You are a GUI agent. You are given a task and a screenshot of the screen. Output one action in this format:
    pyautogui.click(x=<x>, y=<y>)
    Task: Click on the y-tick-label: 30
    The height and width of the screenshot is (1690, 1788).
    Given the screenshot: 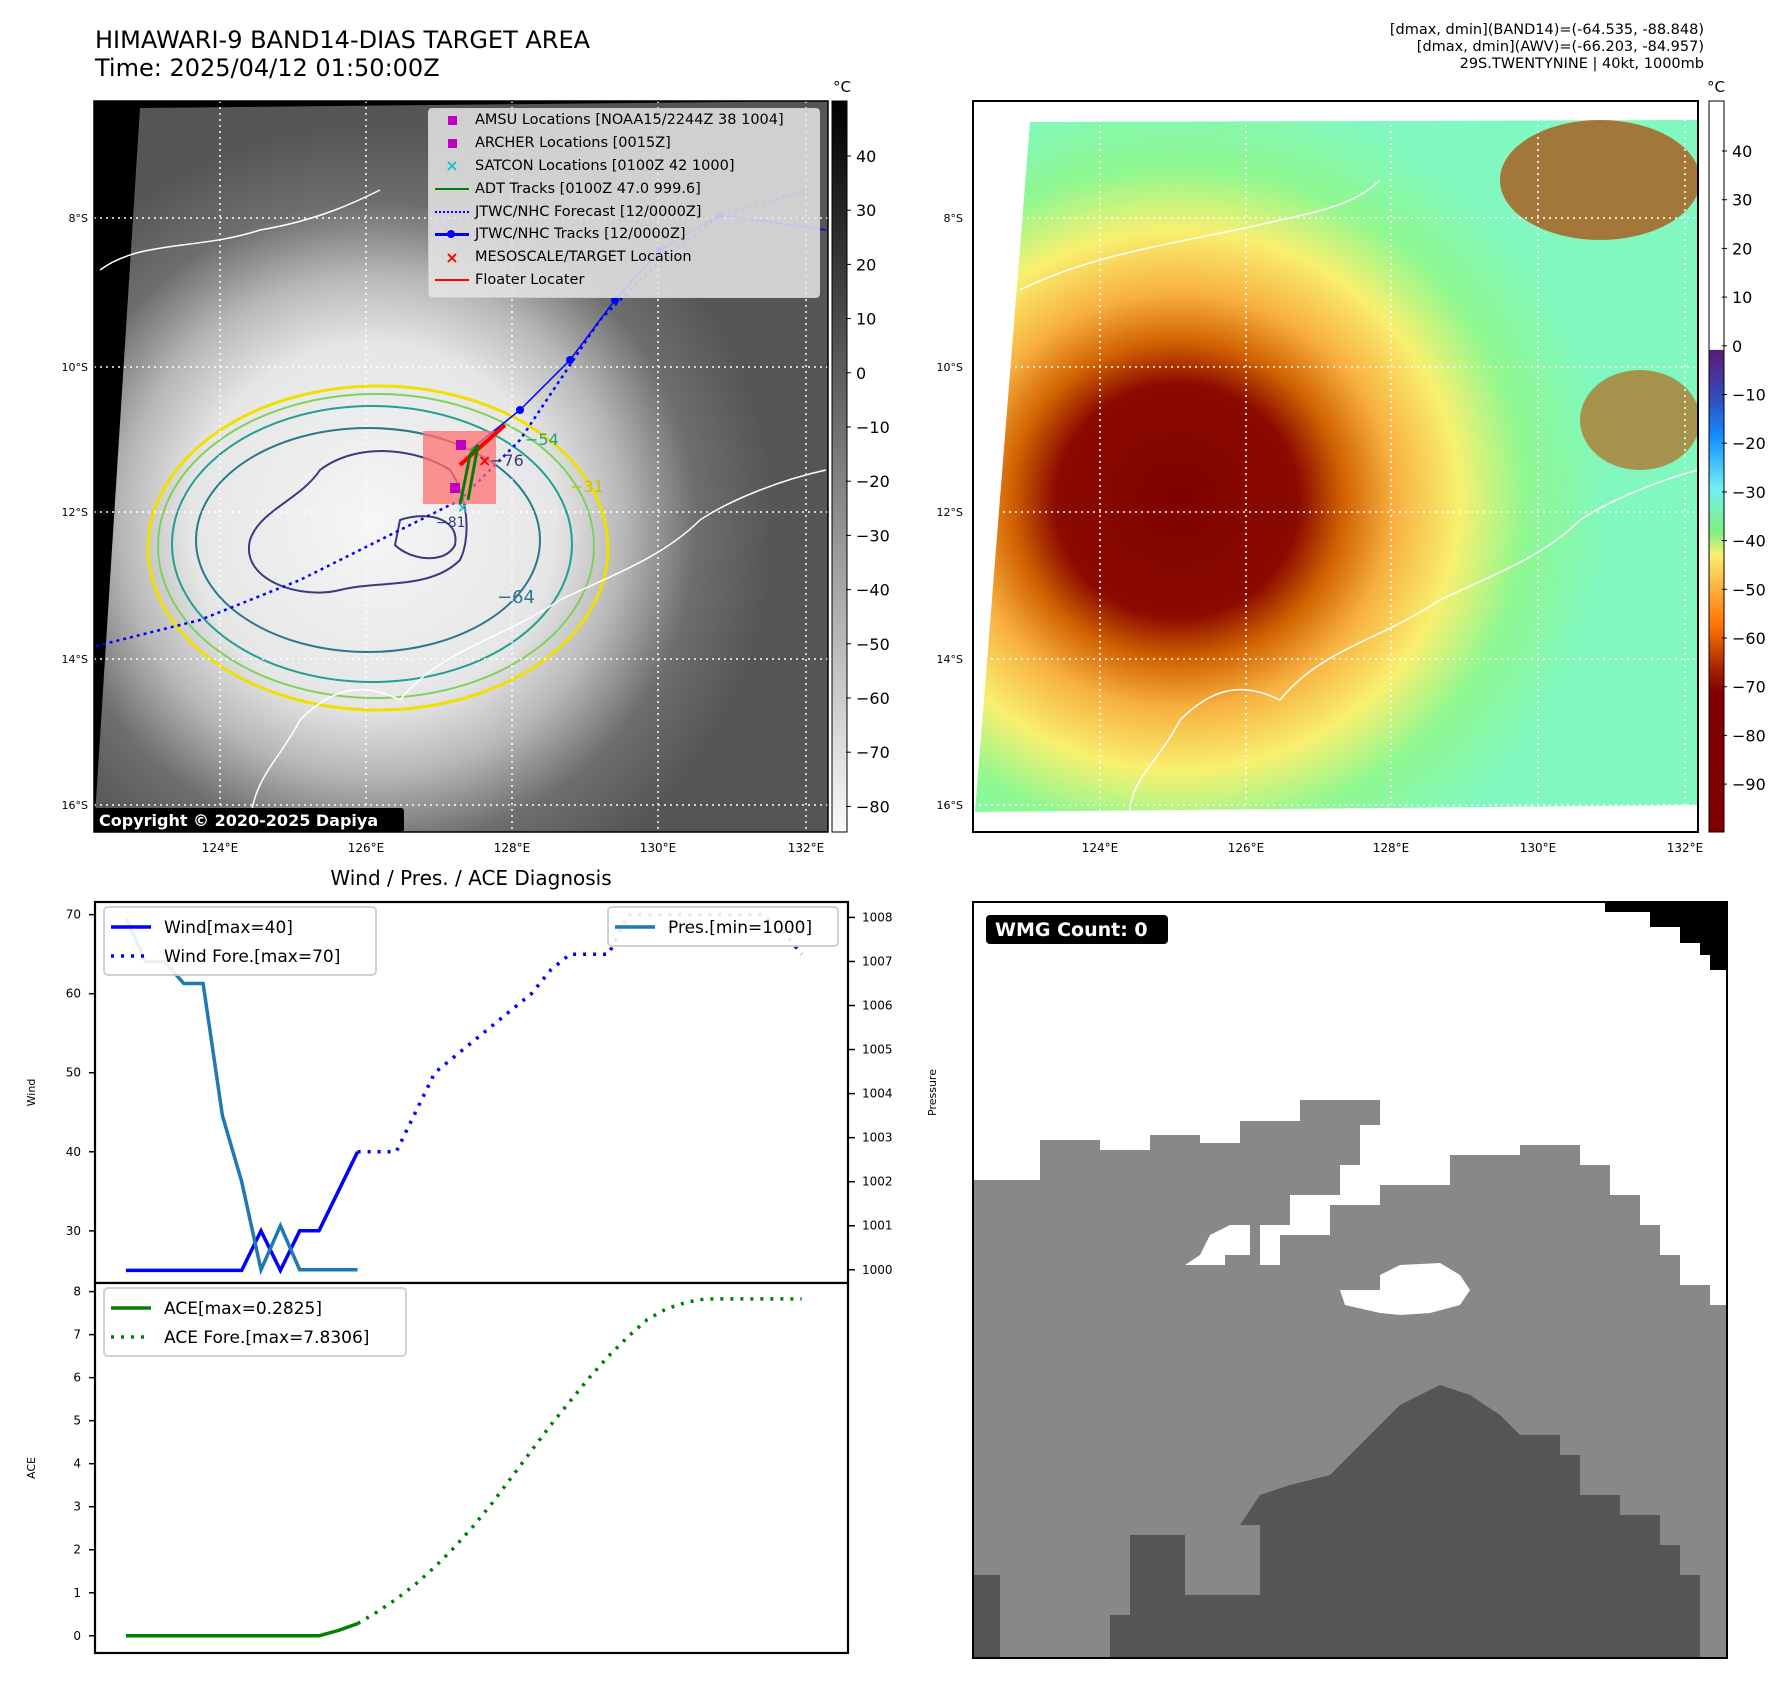 What is the action you would take?
    pyautogui.click(x=73, y=1231)
    